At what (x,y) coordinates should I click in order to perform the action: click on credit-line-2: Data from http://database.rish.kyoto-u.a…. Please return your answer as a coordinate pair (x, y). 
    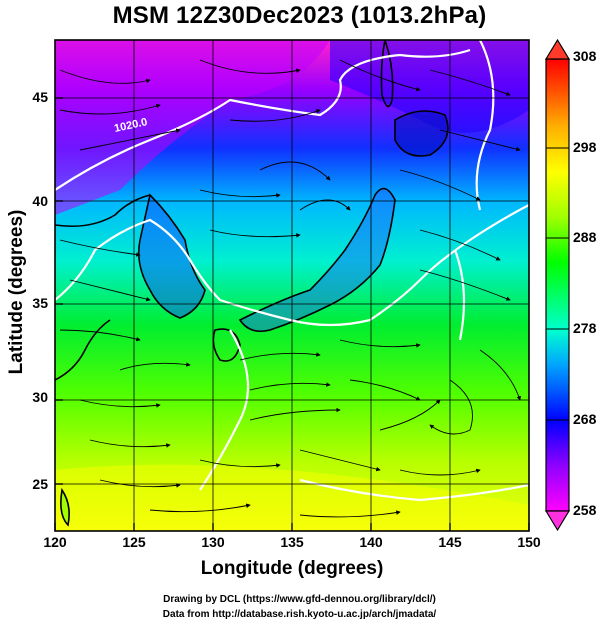
    Looking at the image, I should click on (299, 614).